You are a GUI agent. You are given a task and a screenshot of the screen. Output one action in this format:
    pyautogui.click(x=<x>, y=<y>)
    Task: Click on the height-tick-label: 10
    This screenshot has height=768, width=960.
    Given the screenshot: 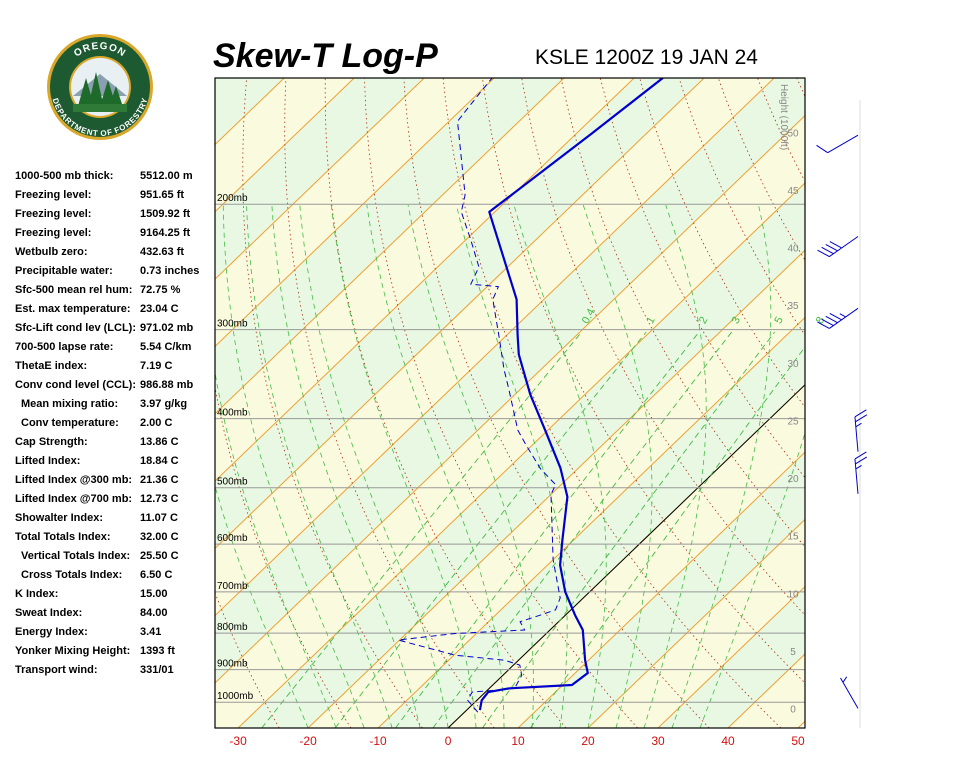 What is the action you would take?
    pyautogui.click(x=793, y=594)
    